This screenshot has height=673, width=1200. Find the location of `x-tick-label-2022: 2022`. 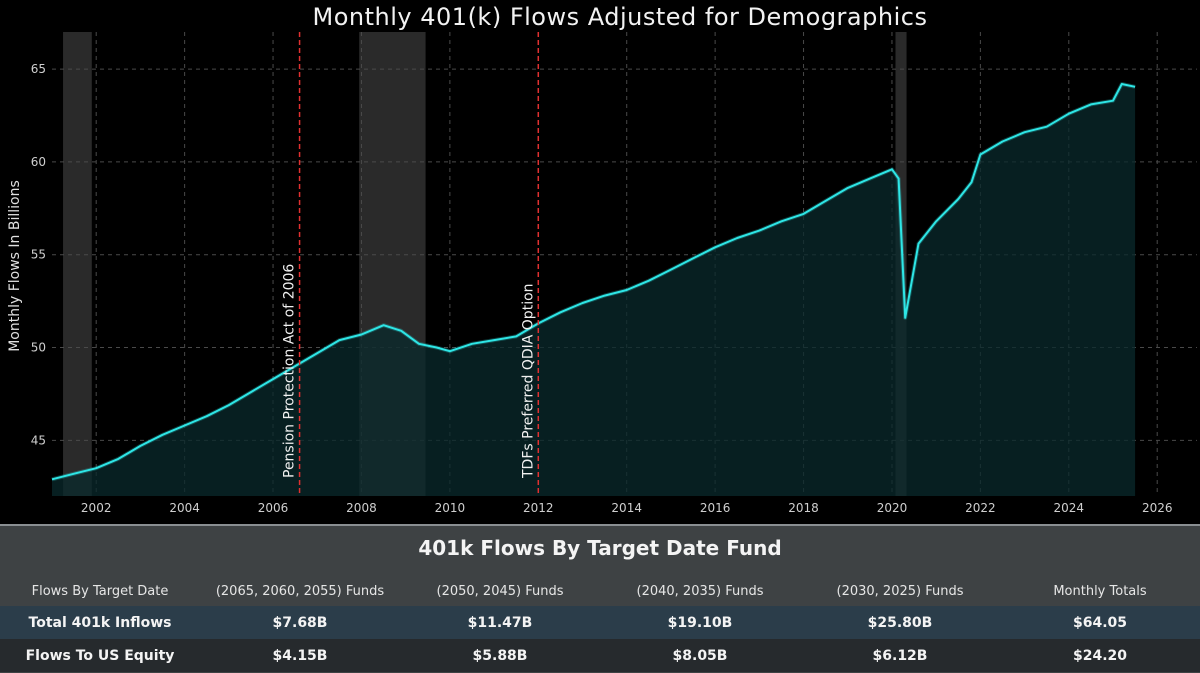

x-tick-label-2022: 2022 is located at coordinates (980, 508).